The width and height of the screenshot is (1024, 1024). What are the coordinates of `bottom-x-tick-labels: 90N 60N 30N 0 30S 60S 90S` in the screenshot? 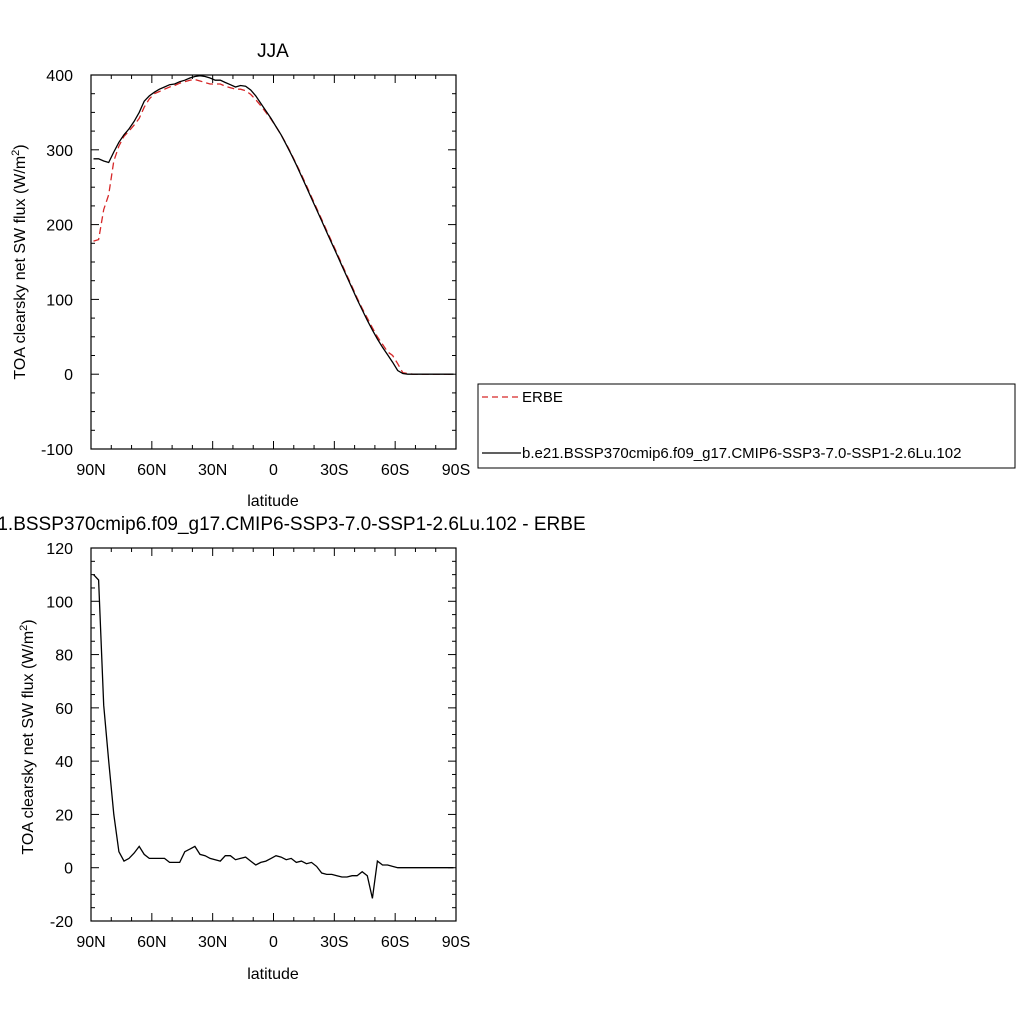 It's located at (273, 942).